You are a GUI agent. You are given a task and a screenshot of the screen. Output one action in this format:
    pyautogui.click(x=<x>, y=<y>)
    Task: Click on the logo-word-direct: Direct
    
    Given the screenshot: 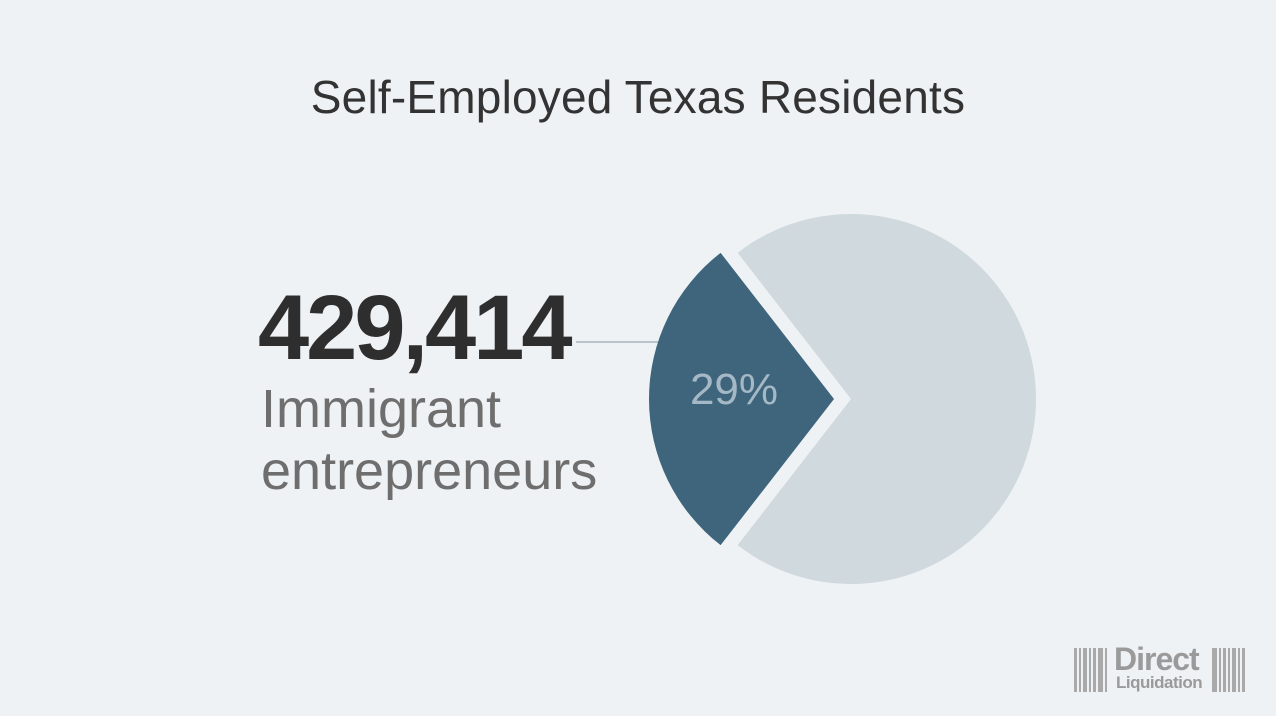 What is the action you would take?
    pyautogui.click(x=1157, y=659)
    